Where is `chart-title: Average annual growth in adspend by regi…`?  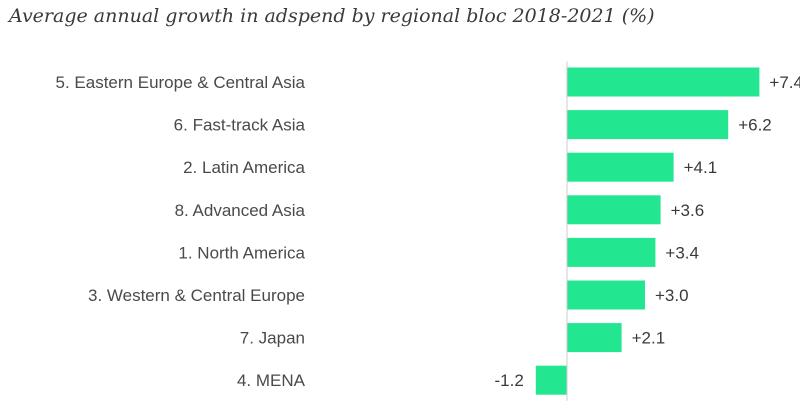 chart-title: Average annual growth in adspend by regi… is located at coordinates (332, 16).